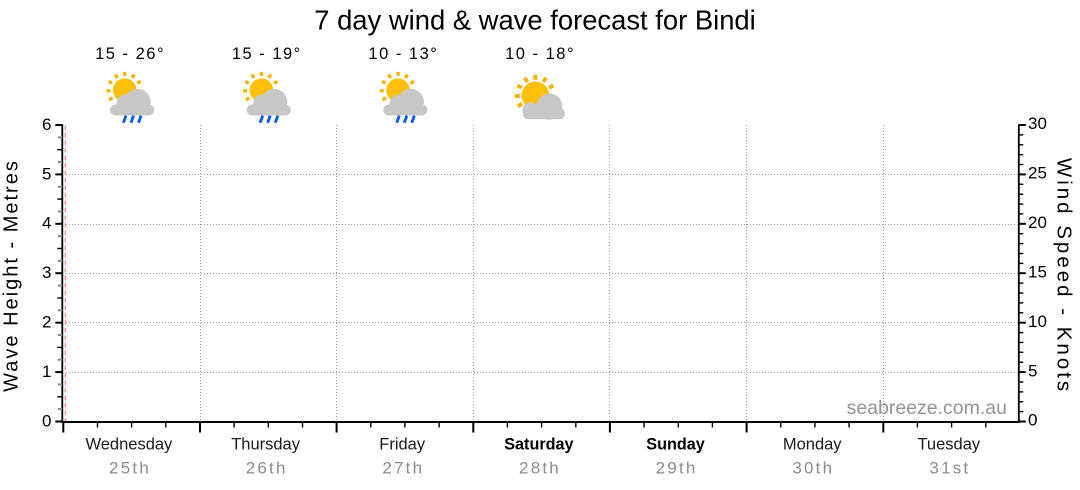 The image size is (1080, 490). Describe the element at coordinates (1037, 321) in the screenshot. I see `svg-text: 10` at that location.